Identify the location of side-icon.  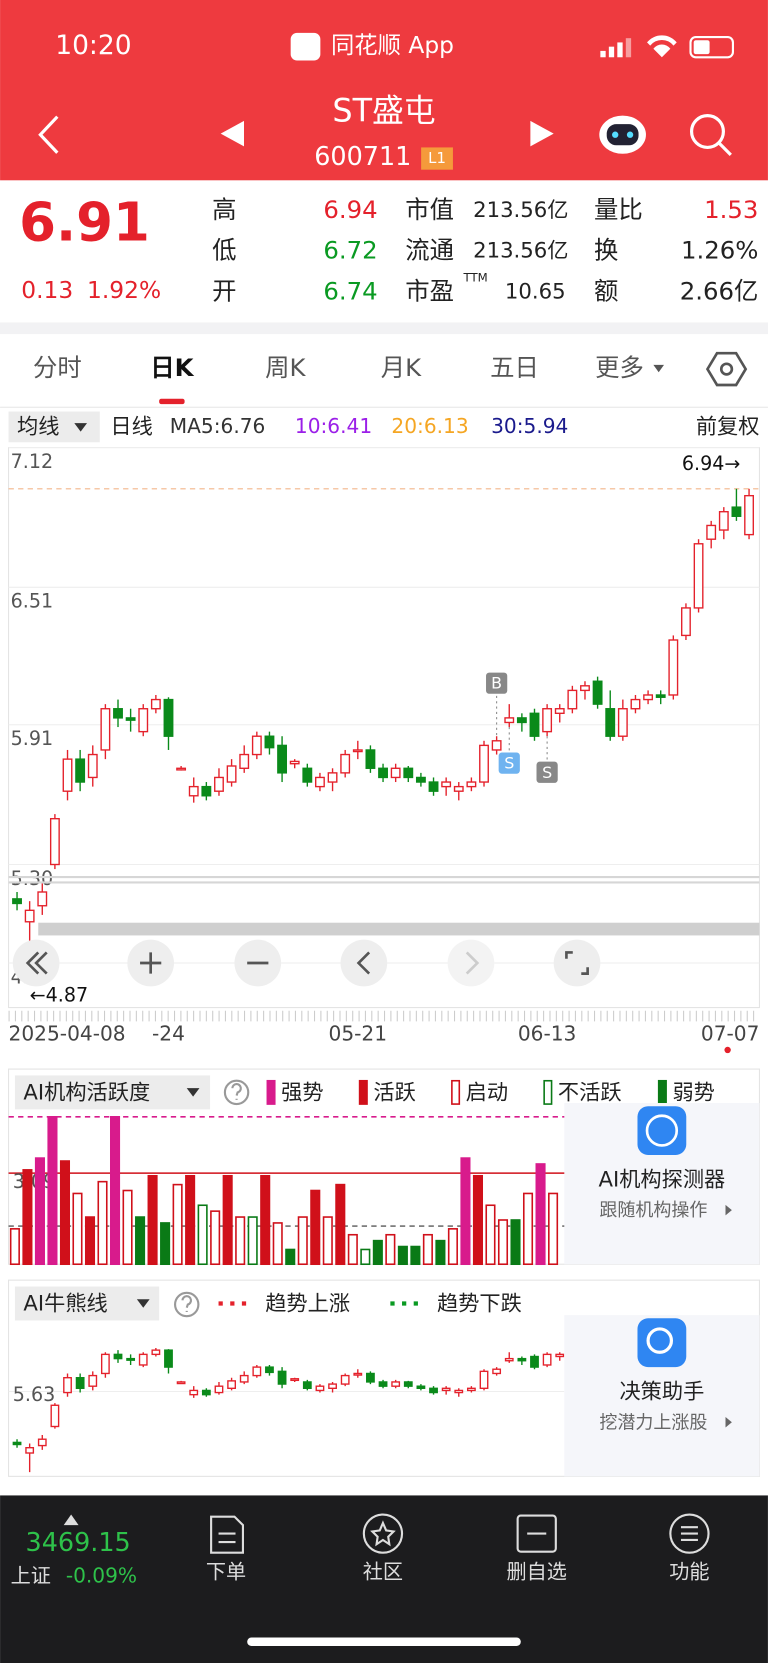
(662, 1343).